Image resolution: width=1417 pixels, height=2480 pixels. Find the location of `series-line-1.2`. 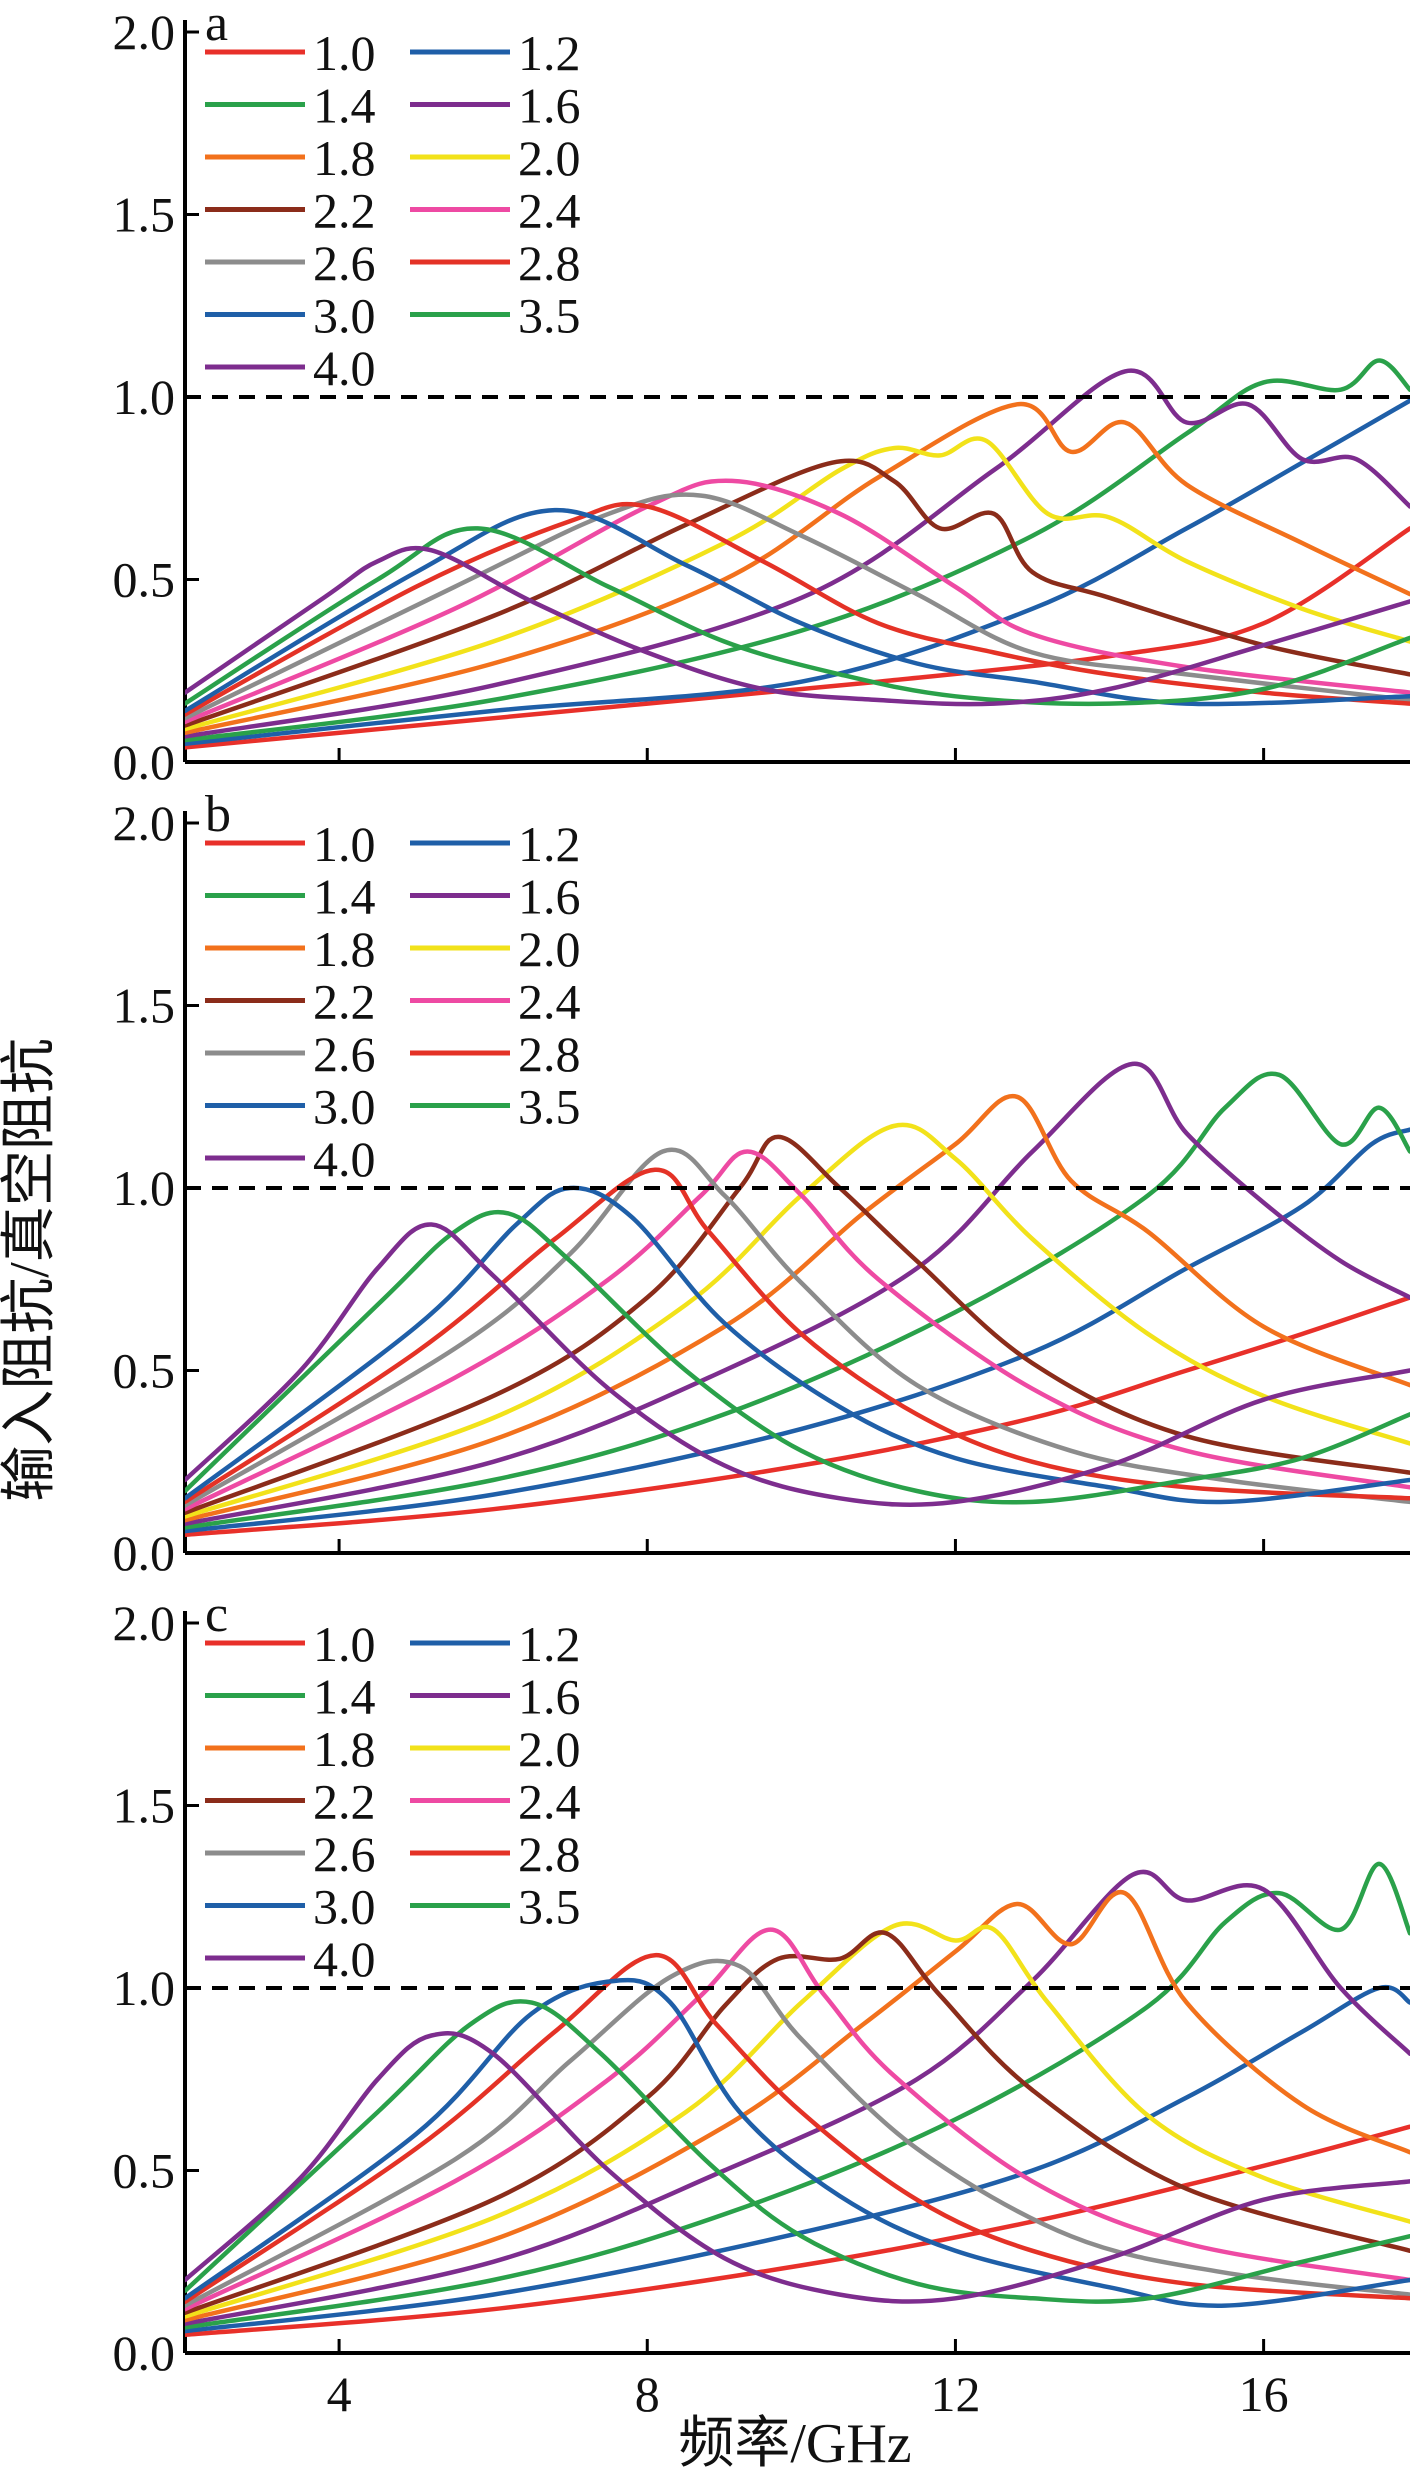

series-line-1.2 is located at coordinates (797, 2159).